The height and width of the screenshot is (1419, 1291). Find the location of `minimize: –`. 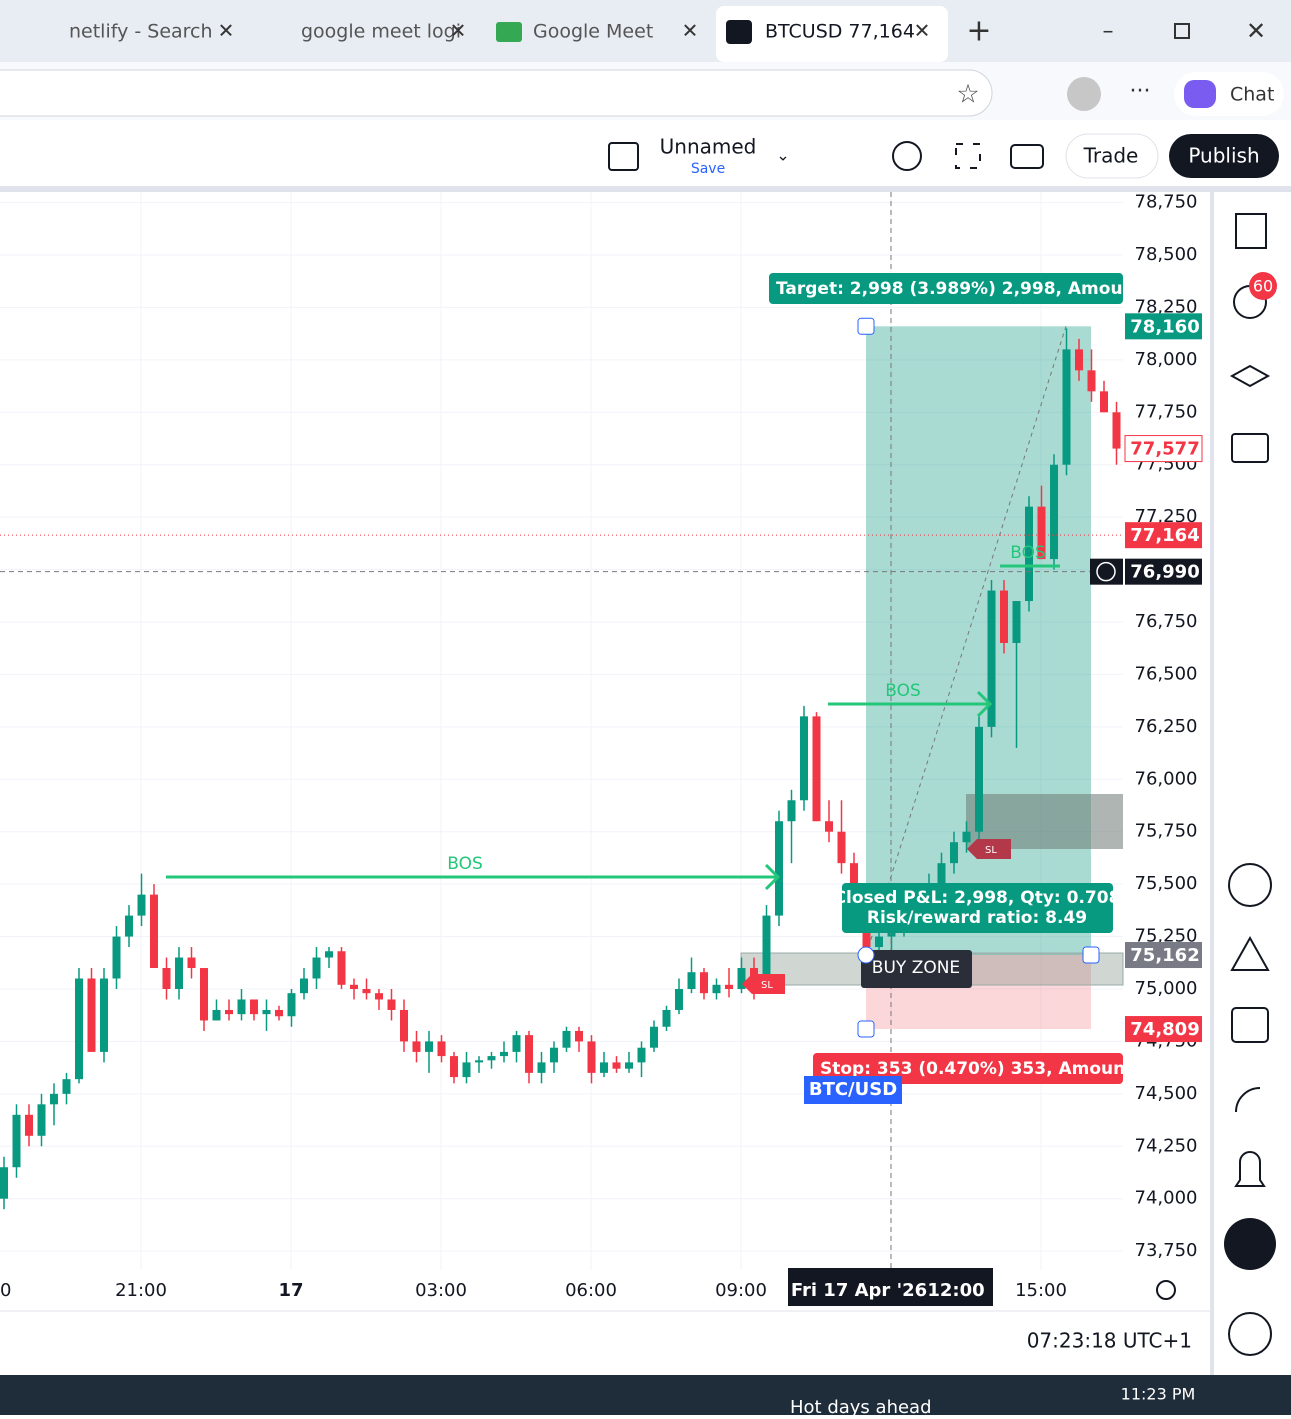

minimize: – is located at coordinates (1108, 31).